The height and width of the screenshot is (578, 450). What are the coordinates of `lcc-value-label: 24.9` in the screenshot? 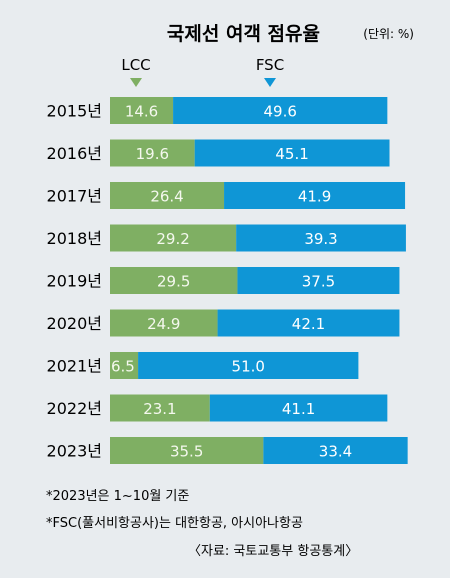 It's located at (163, 324).